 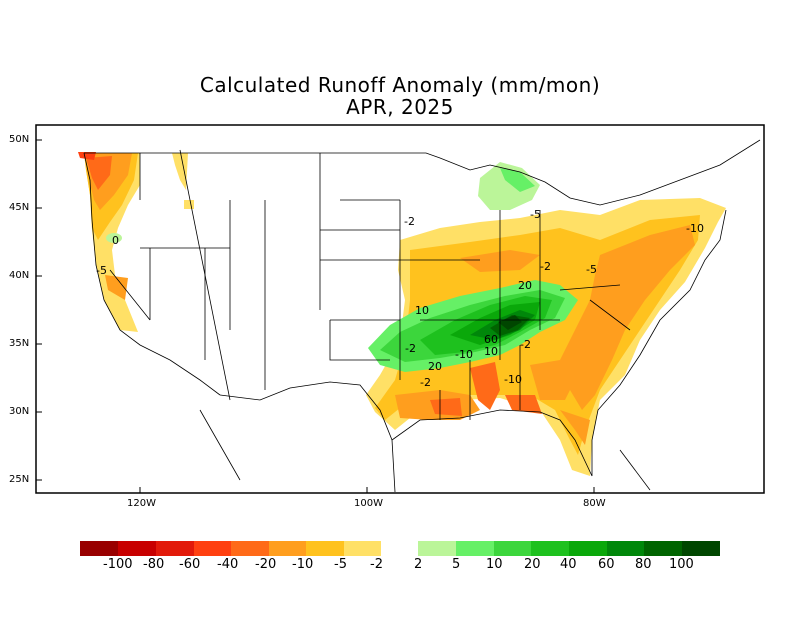 I want to click on colorbar-label: 80, so click(x=643, y=564).